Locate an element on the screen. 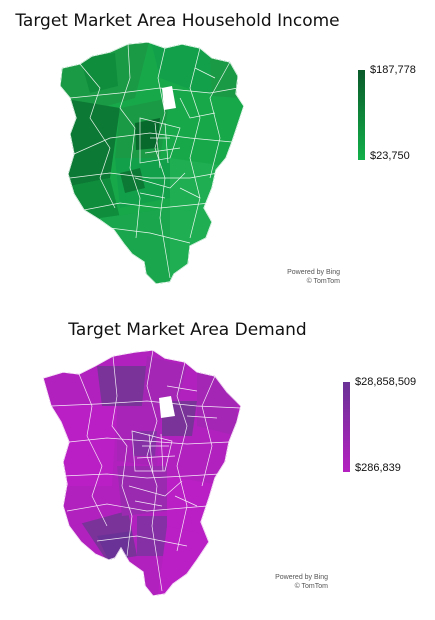  demand-legend-max: $28,858,509 is located at coordinates (386, 382).